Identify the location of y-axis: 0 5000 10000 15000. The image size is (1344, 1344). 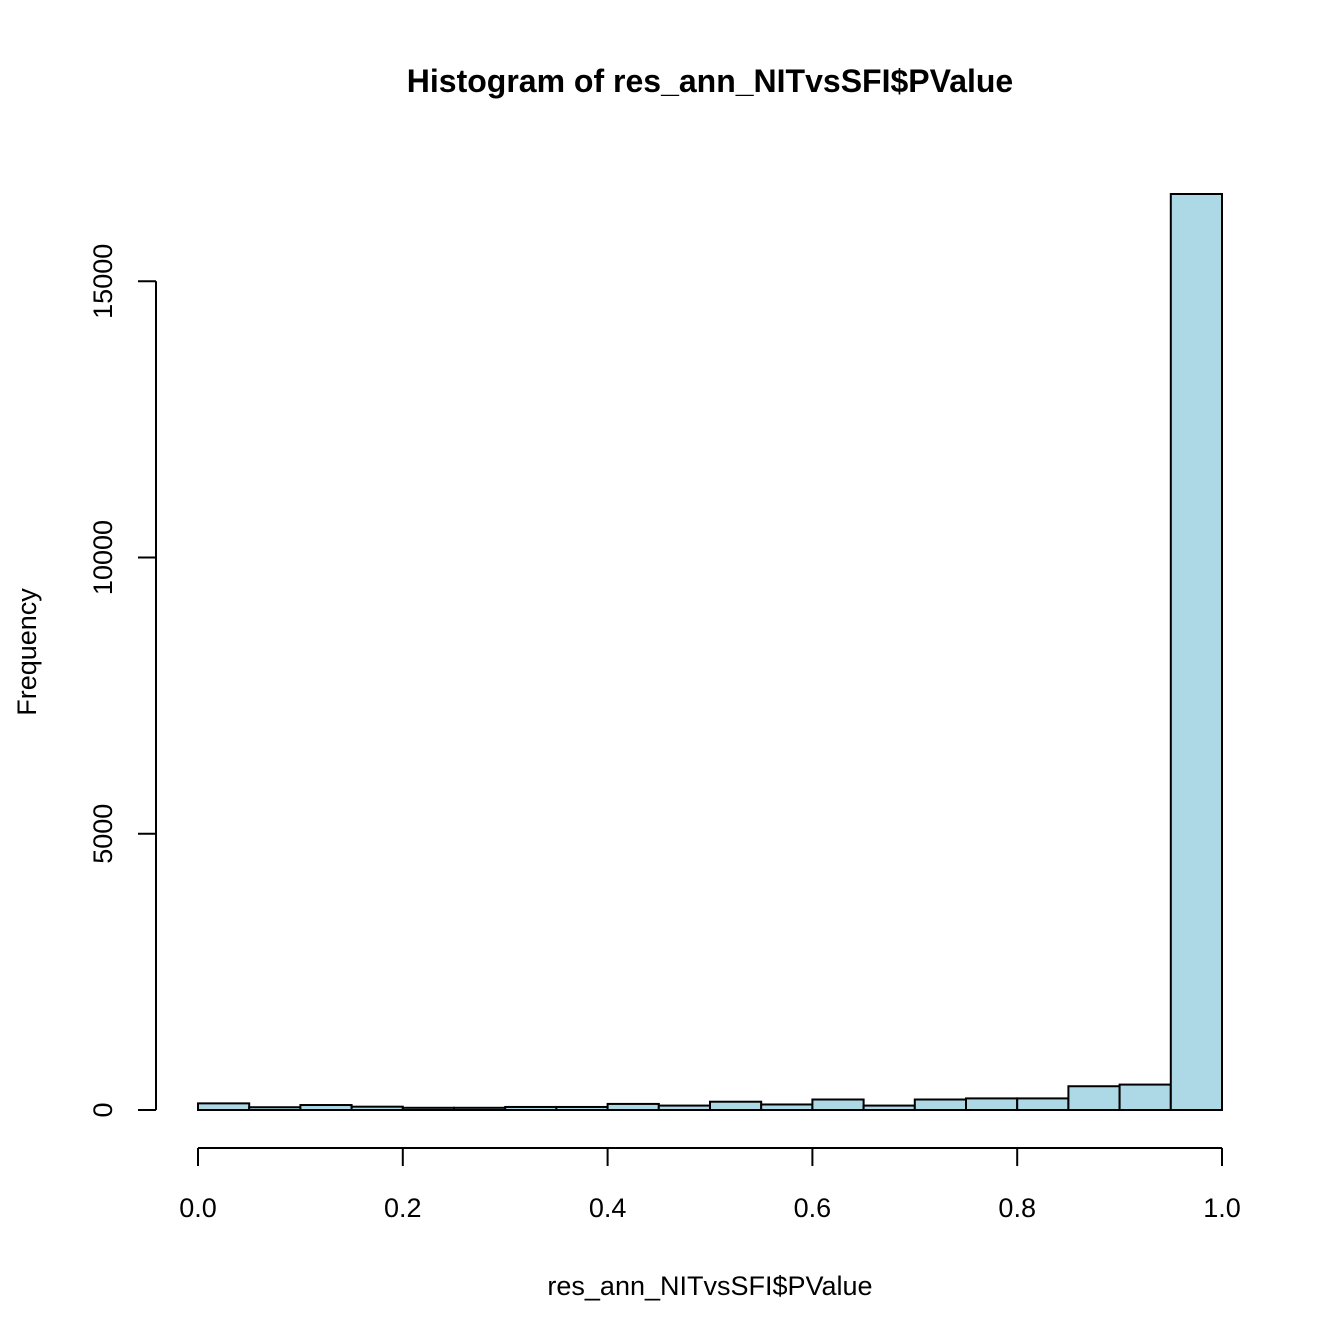
(122, 681).